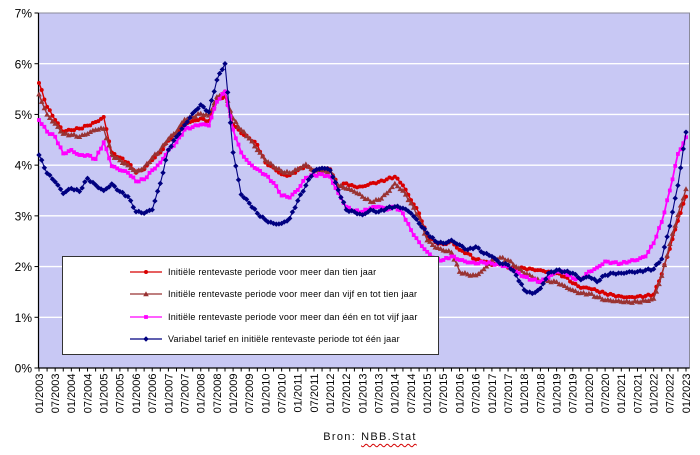 The width and height of the screenshot is (700, 455). What do you see at coordinates (363, 394) in the screenshot?
I see `x-axis-label: 01/2013` at bounding box center [363, 394].